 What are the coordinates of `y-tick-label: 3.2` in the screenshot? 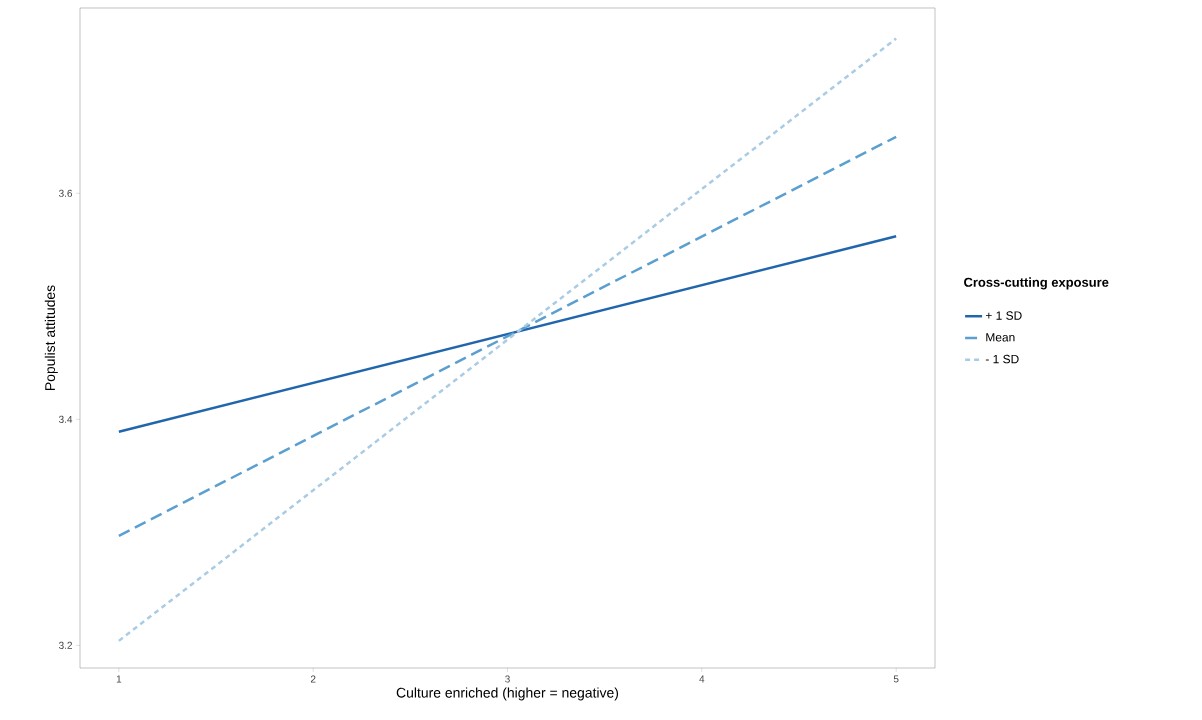 It's located at (65, 645).